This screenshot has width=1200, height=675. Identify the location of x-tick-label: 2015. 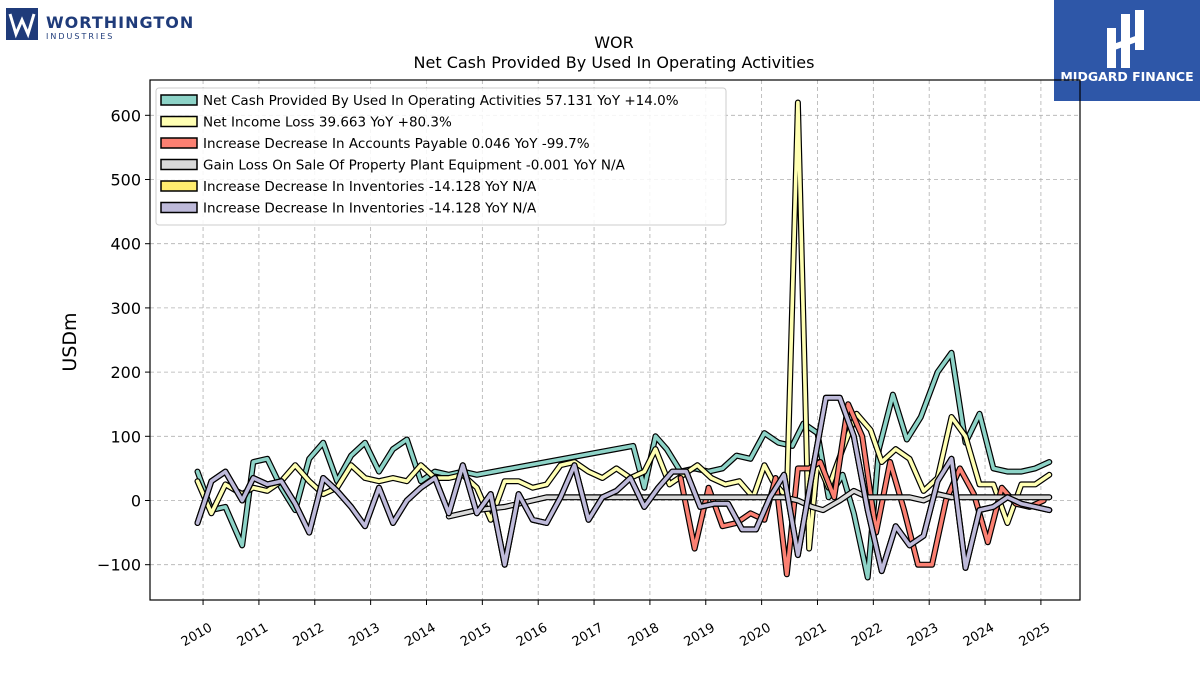
(476, 635).